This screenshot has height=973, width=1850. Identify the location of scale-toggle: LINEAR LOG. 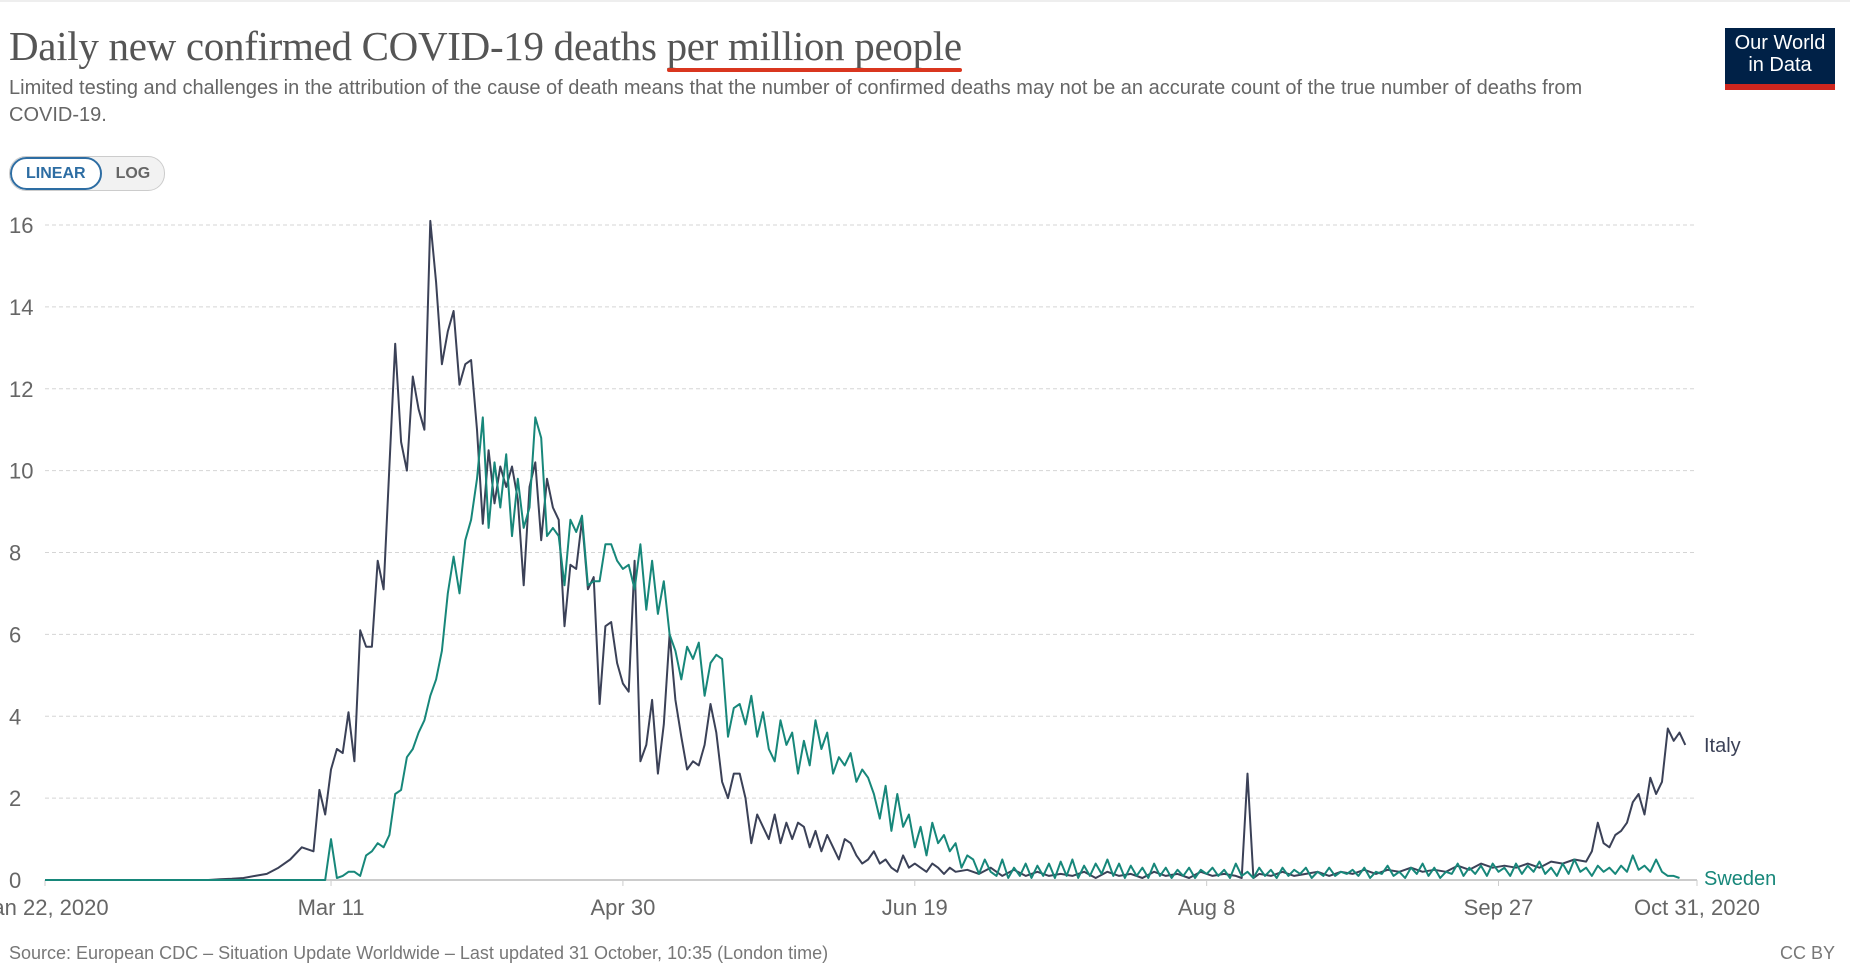
(87, 173).